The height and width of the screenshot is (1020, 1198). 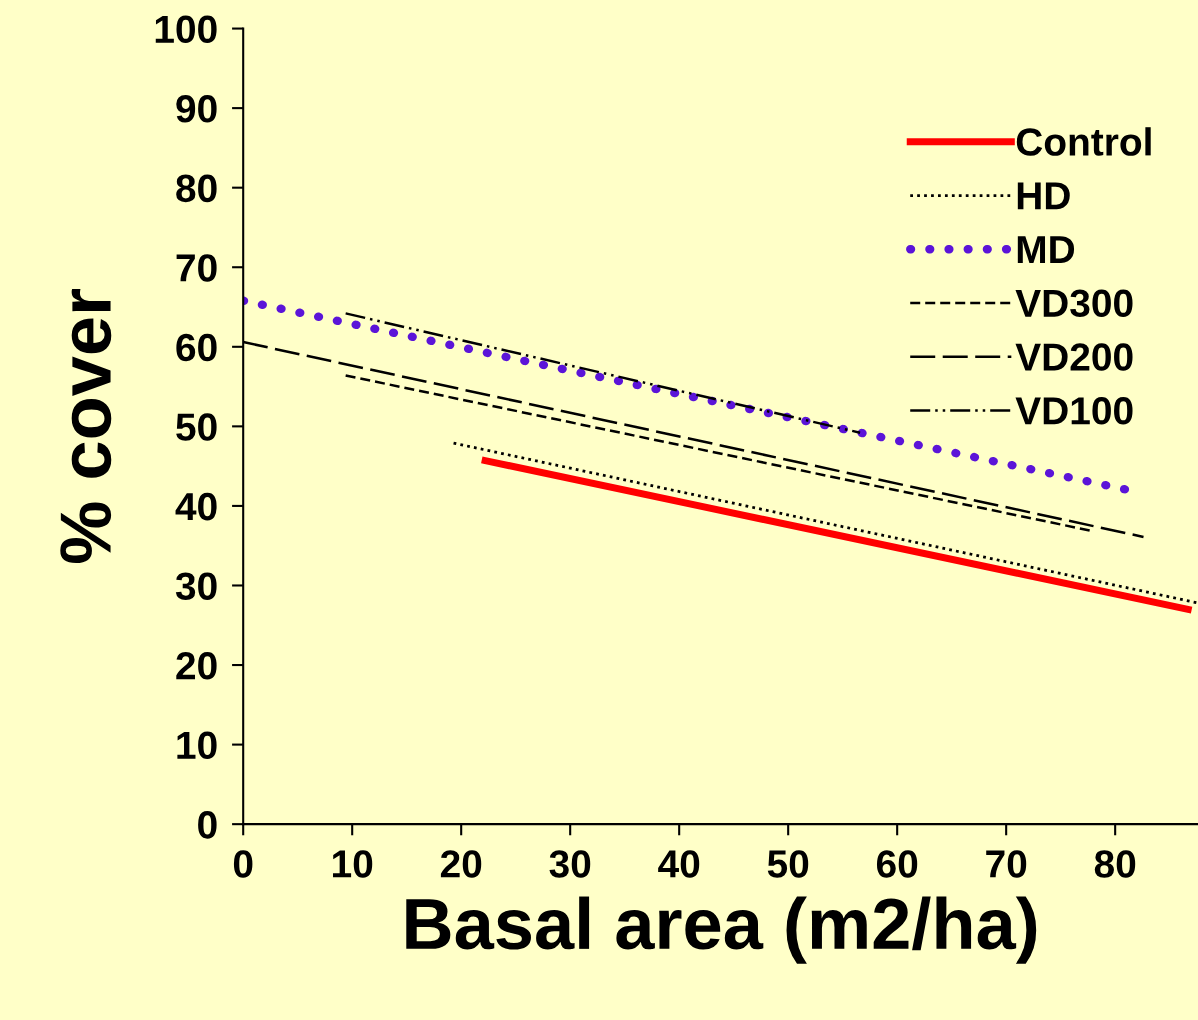 What do you see at coordinates (897, 864) in the screenshot?
I see `x-tick-label: 60` at bounding box center [897, 864].